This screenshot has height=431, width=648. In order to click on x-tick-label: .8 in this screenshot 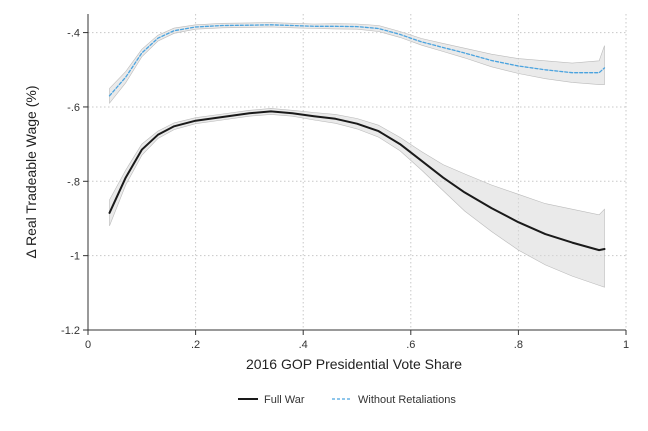, I will do `click(518, 345)`.